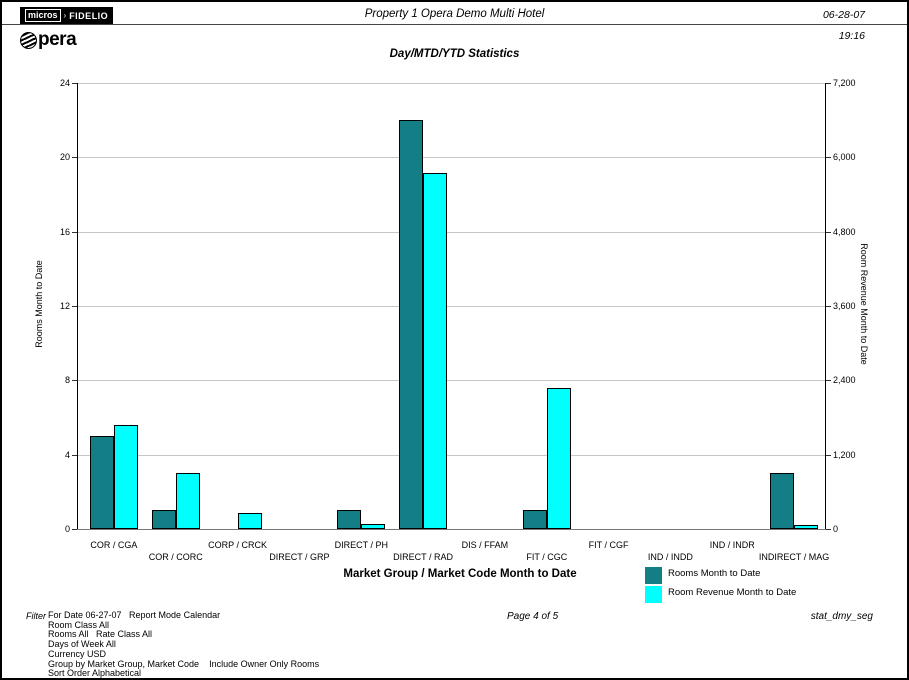  Describe the element at coordinates (64, 157) in the screenshot. I see `left-axis-tick-label: 20` at that location.